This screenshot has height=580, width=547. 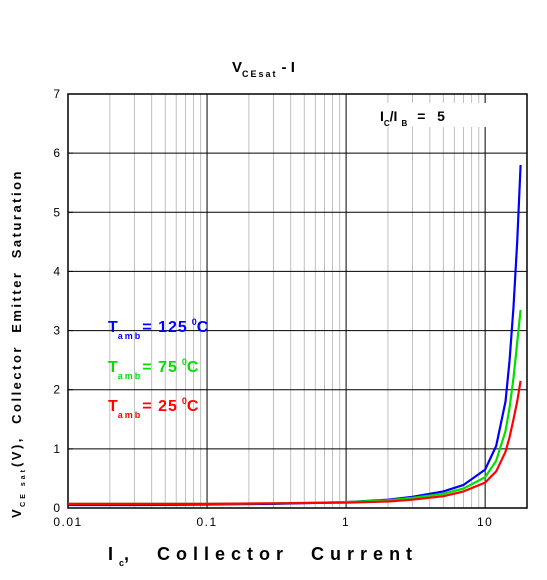 What do you see at coordinates (190, 366) in the screenshot?
I see `legend-75-unit: 0C` at bounding box center [190, 366].